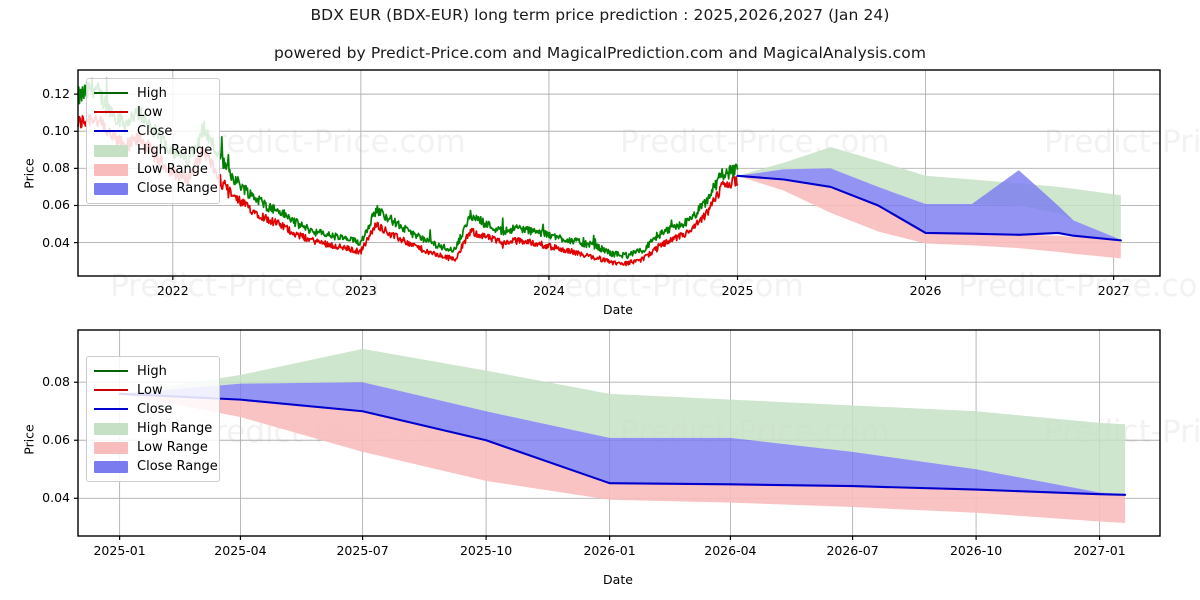 The height and width of the screenshot is (600, 1200). What do you see at coordinates (609, 550) in the screenshot?
I see `x-axis-tick-label: 2026-01` at bounding box center [609, 550].